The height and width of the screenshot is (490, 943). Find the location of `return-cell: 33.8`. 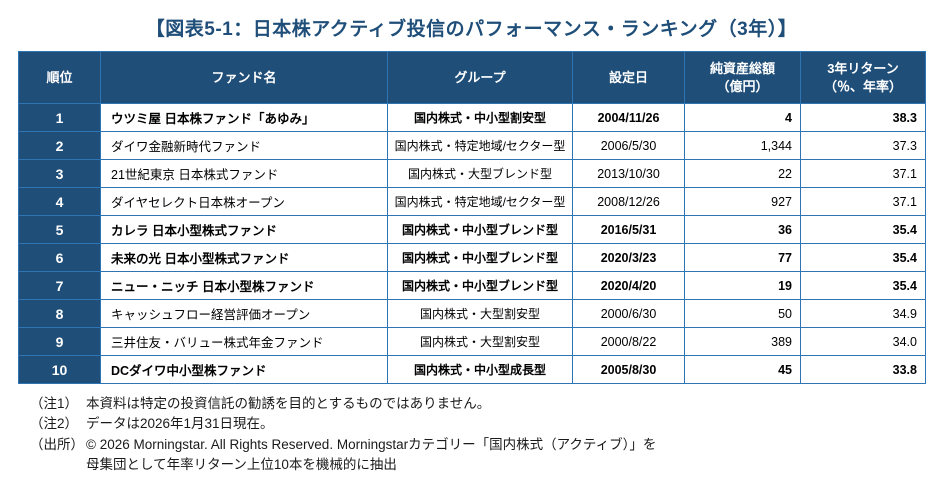

return-cell: 33.8 is located at coordinates (863, 369).